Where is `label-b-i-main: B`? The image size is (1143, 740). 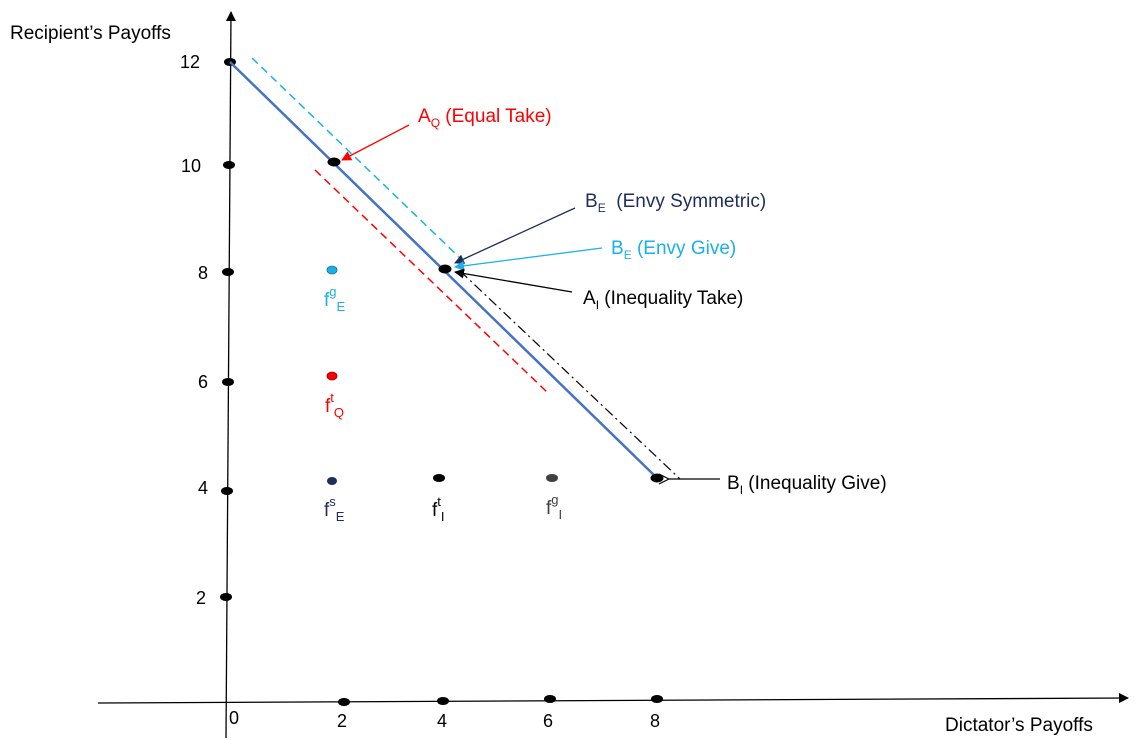
label-b-i-main: B is located at coordinates (733, 483).